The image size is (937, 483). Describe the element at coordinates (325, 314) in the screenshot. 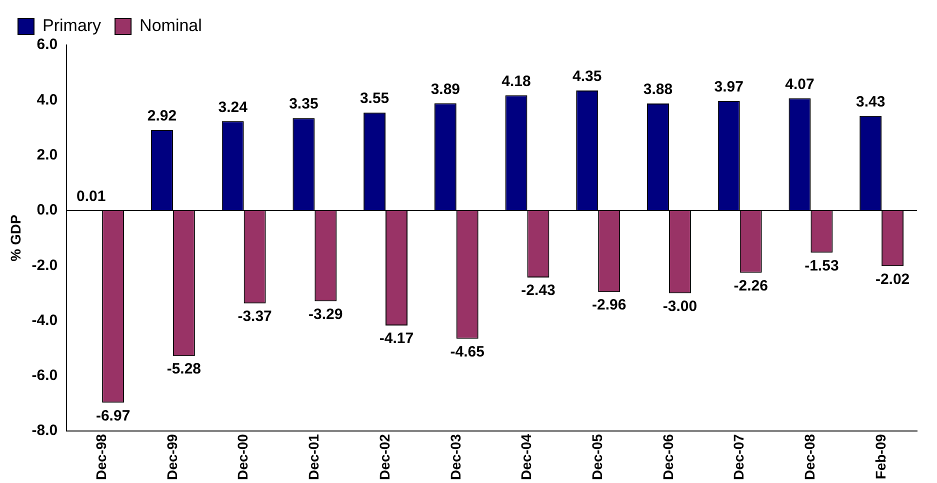

I see `data-label: -3.29` at that location.